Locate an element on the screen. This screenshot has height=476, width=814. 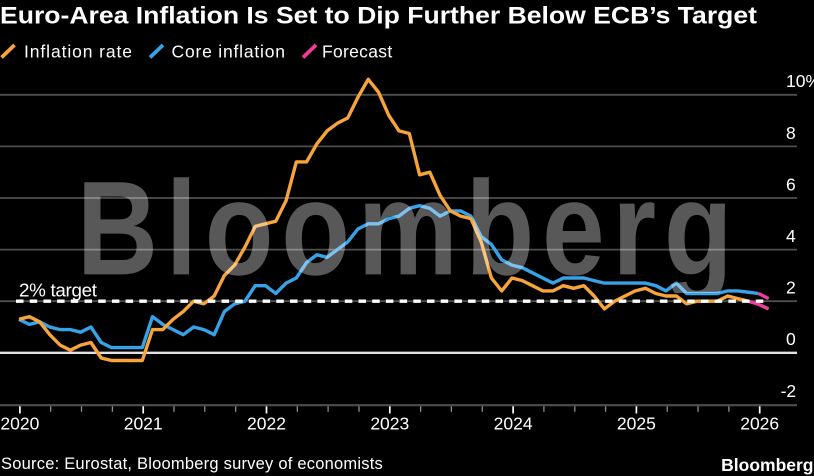
svg-text: 6 is located at coordinates (791, 184).